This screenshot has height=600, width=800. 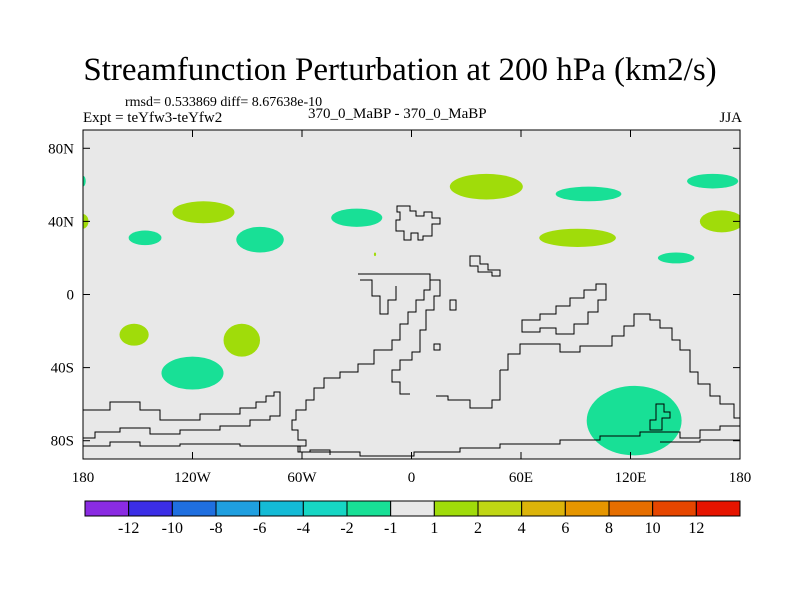 I want to click on colorbar-label-6: -1, so click(x=390, y=528).